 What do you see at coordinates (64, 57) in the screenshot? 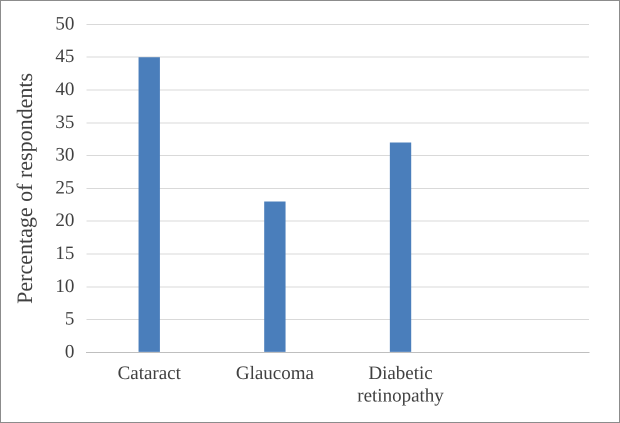
I see `y-tick-label: 45` at bounding box center [64, 57].